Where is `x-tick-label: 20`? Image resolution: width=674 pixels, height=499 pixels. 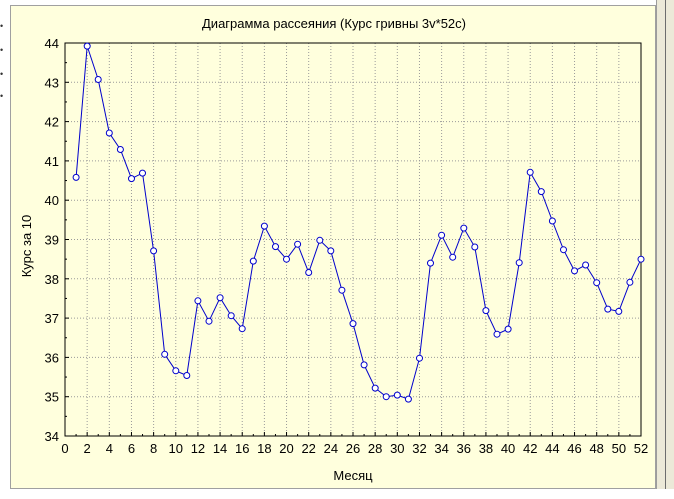 x-tick-label: 20 is located at coordinates (286, 448).